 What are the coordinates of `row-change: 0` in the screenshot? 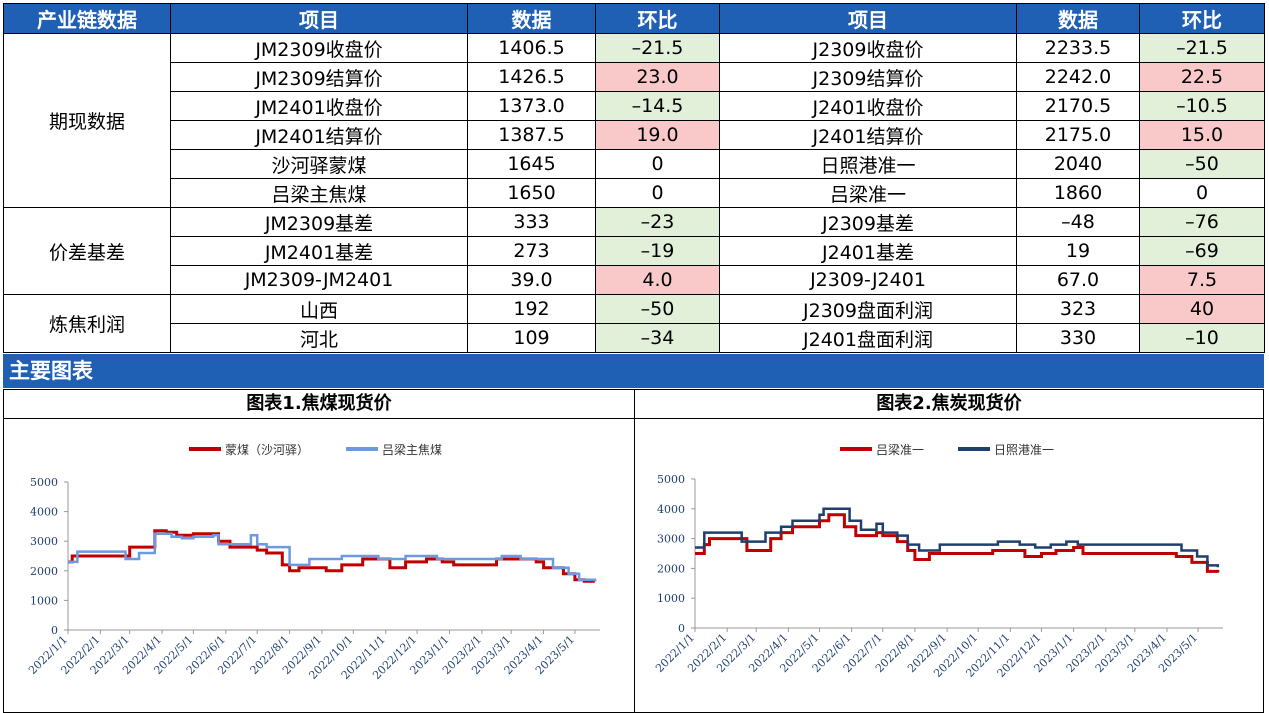 It's located at (657, 193).